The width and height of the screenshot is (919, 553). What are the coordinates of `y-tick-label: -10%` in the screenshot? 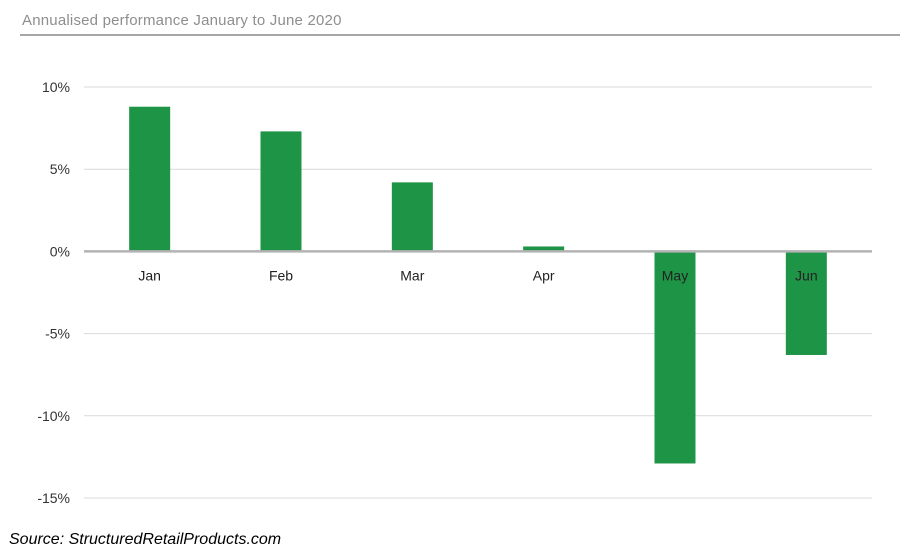 It's located at (53, 416).